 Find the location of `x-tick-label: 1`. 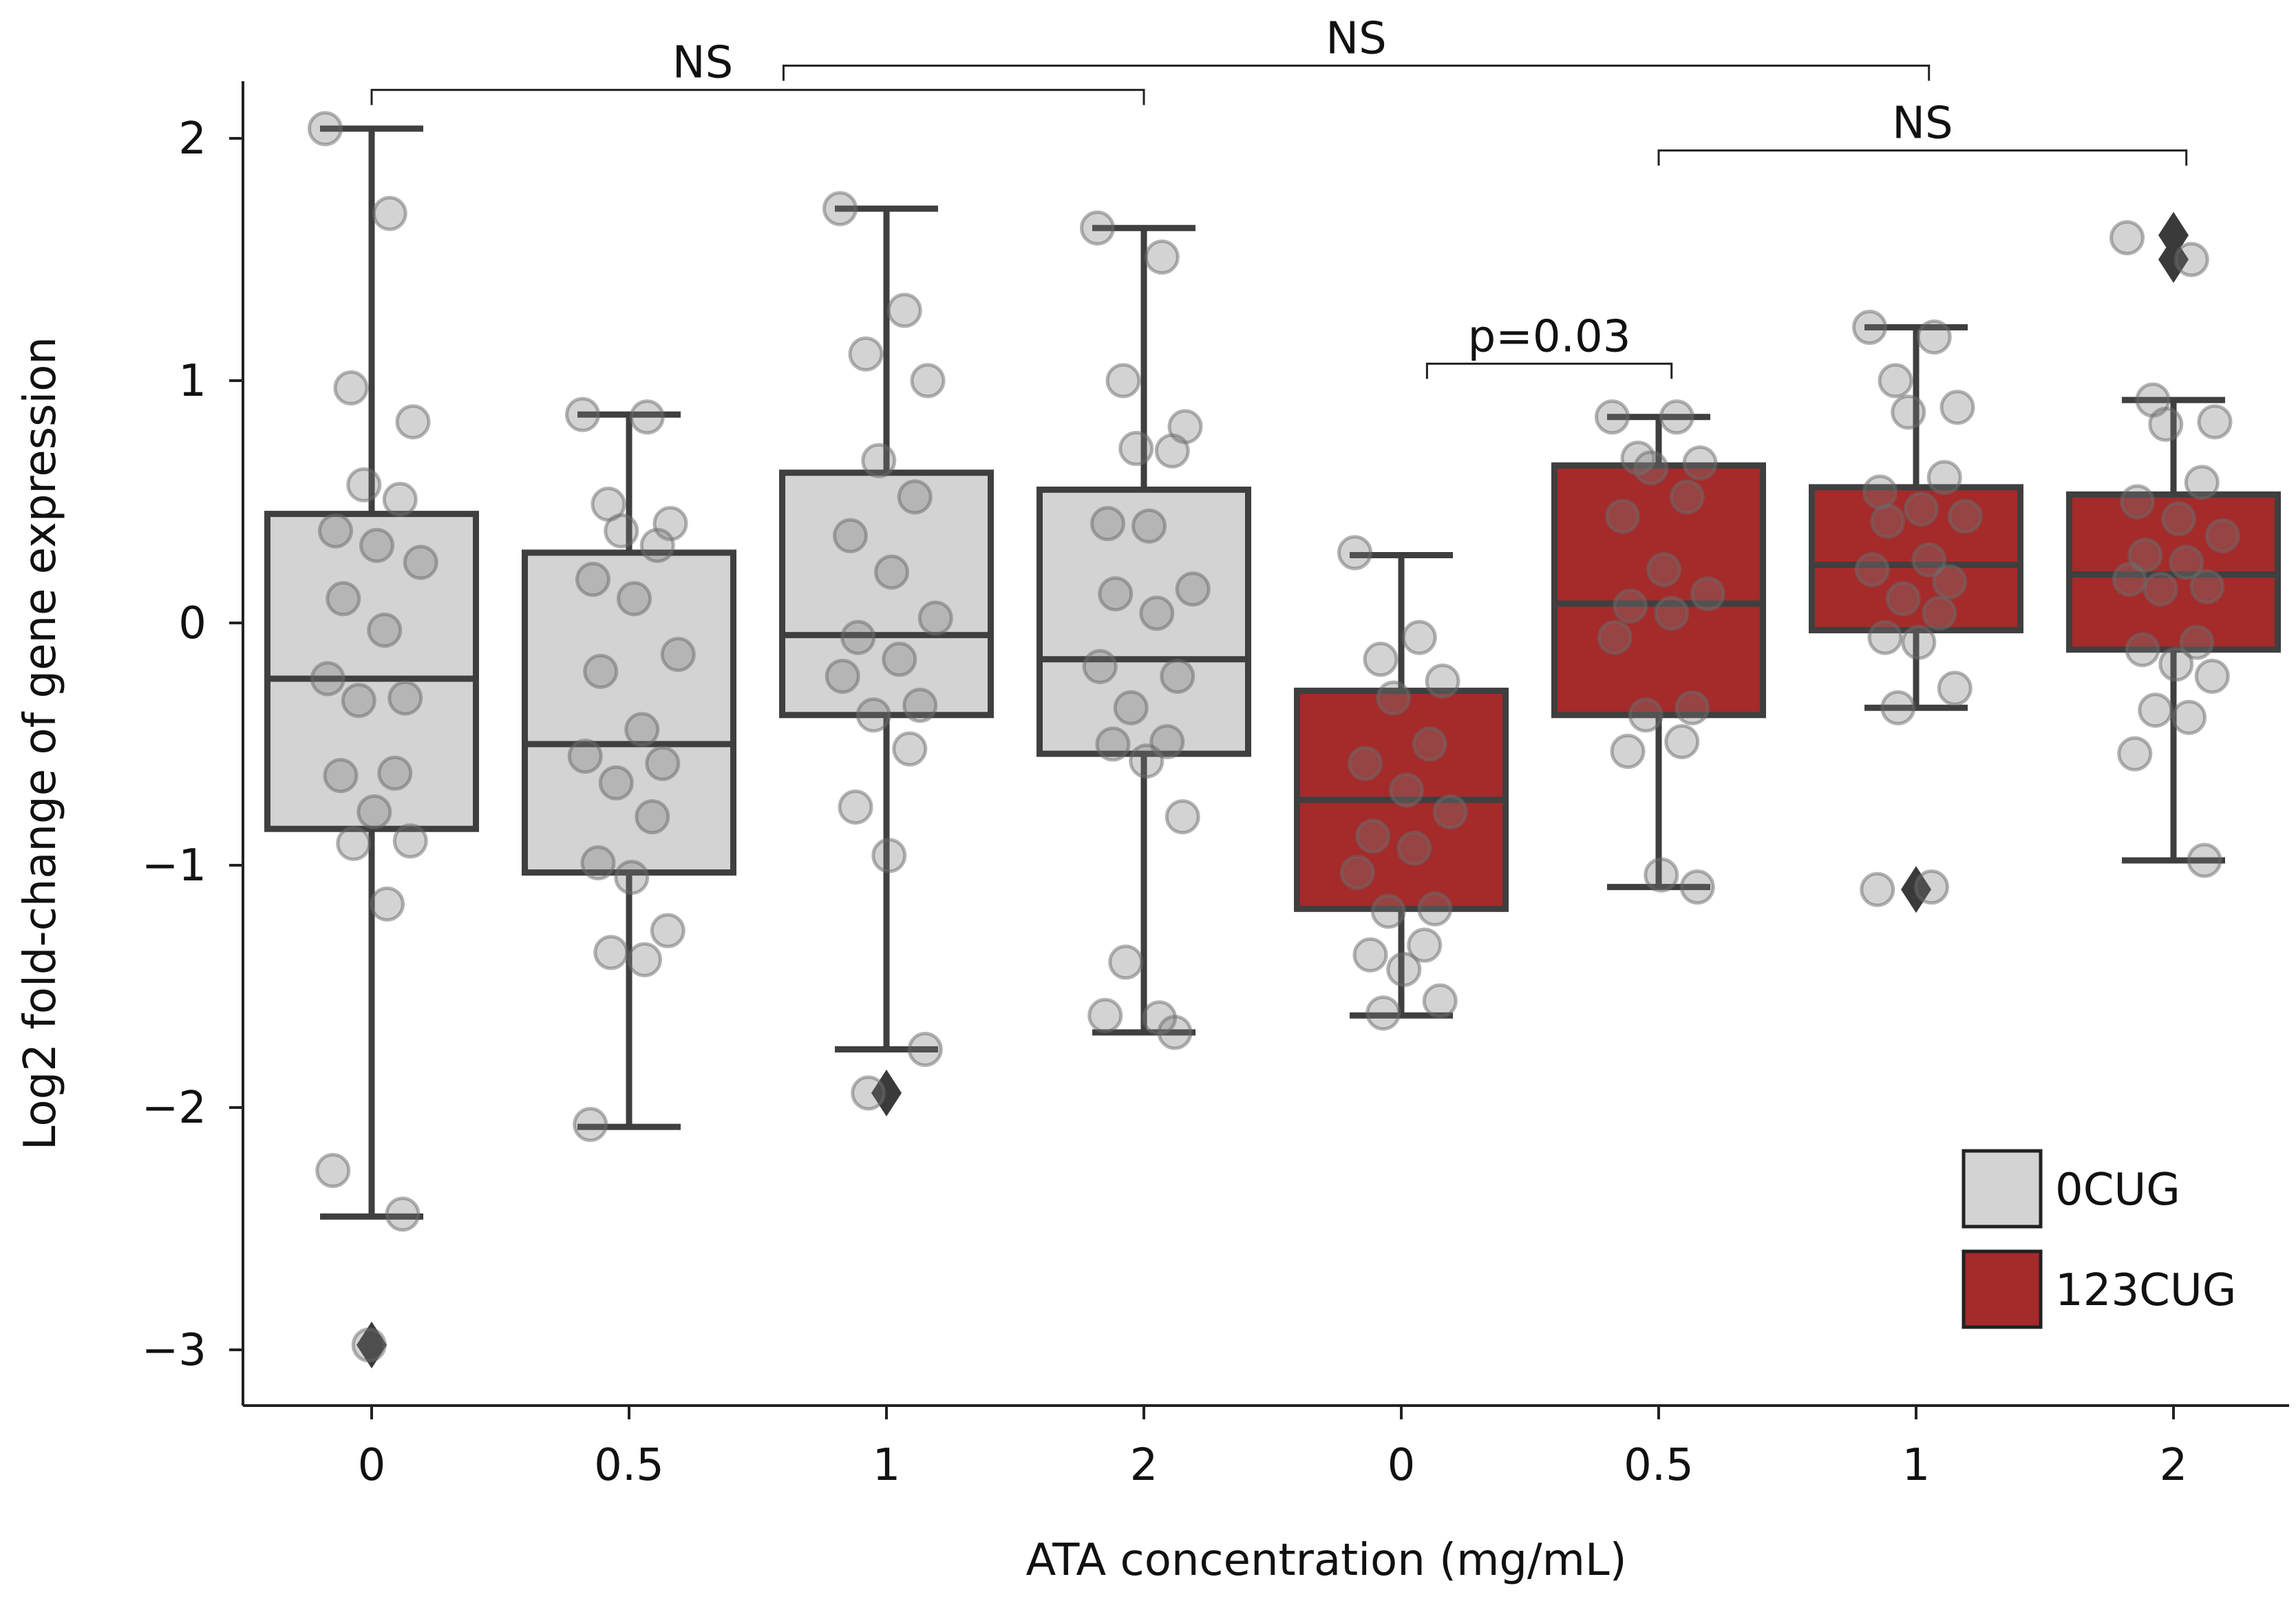

x-tick-label: 1 is located at coordinates (887, 1466).